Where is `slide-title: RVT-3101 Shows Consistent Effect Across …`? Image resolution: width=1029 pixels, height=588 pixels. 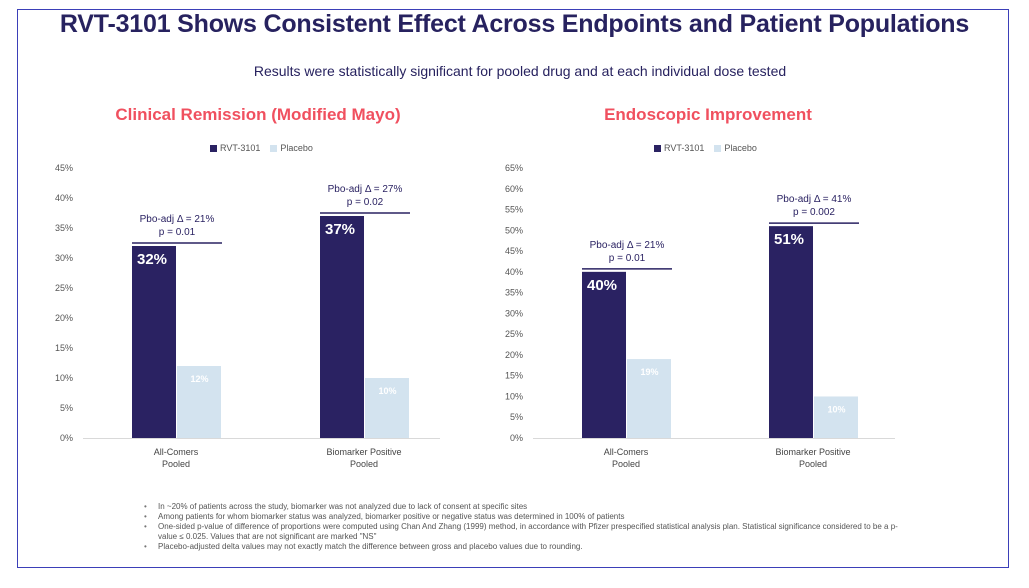
slide-title: RVT-3101 Shows Consistent Effect Across … is located at coordinates (514, 24).